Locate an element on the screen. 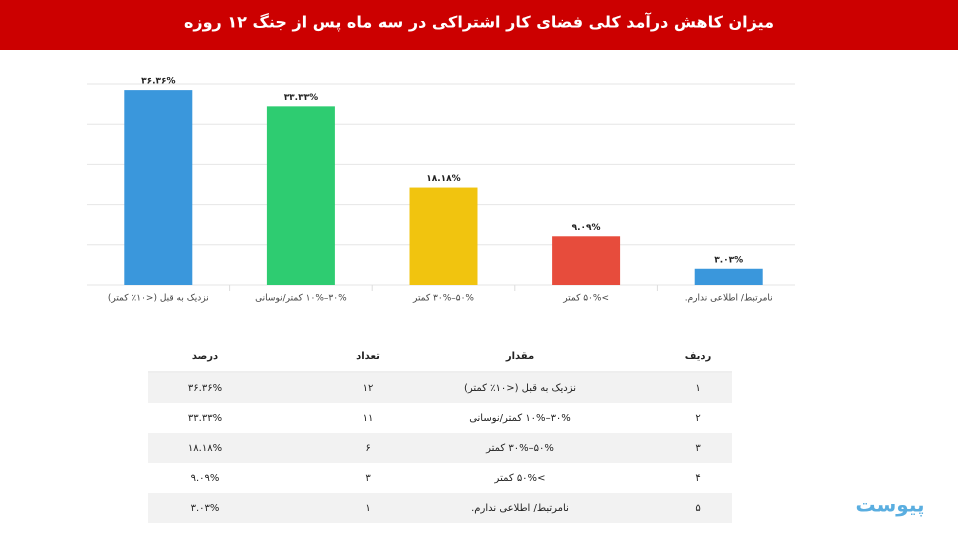 Image resolution: width=958 pixels, height=534 pixels. table-cell: ۱۸.۱۸% is located at coordinates (205, 448).